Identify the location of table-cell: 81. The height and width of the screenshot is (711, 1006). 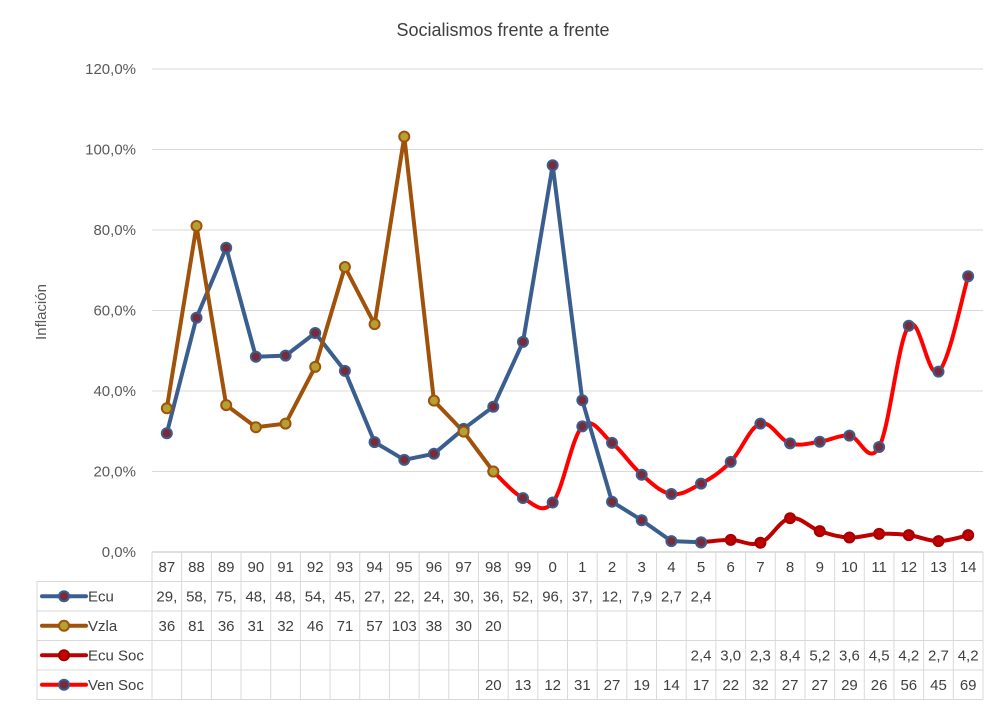
(196, 626).